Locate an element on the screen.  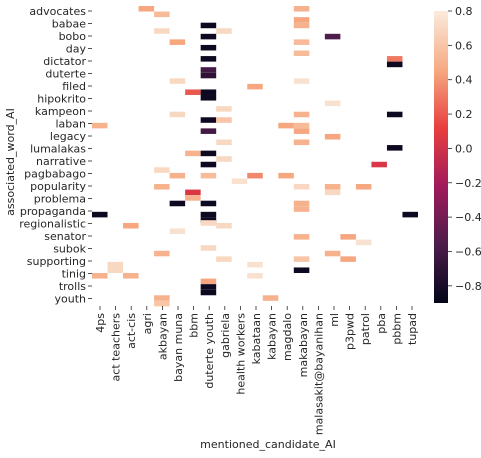
y-tick-label: problema is located at coordinates (60, 199).